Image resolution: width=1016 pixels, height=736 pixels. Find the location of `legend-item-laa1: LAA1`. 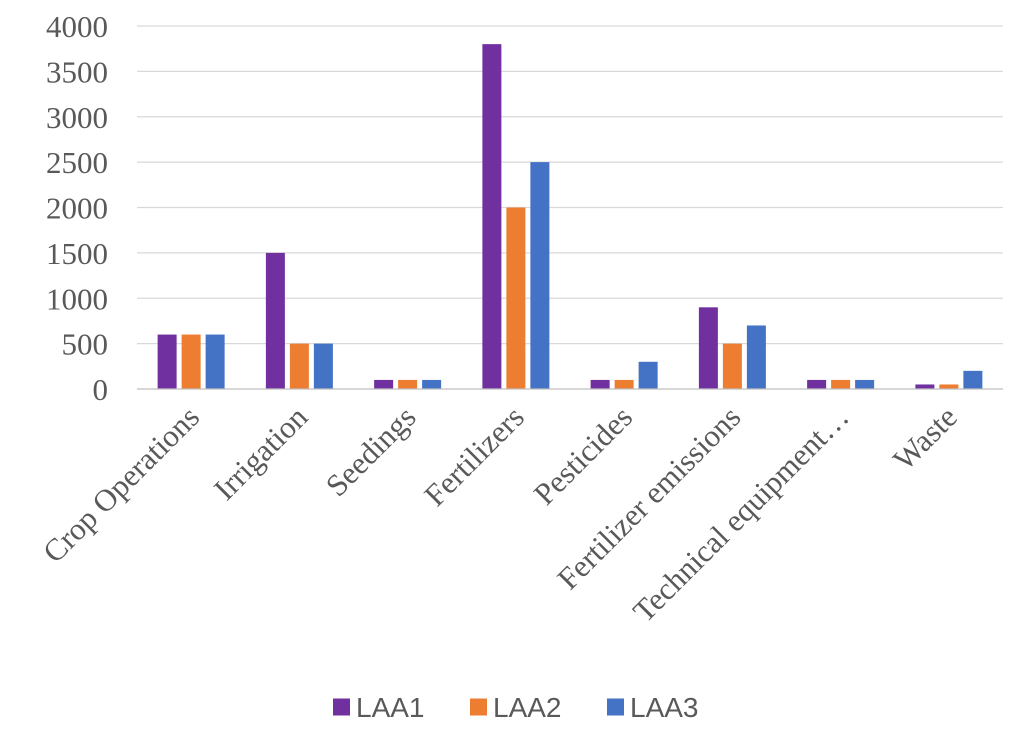

legend-item-laa1: LAA1 is located at coordinates (379, 707).